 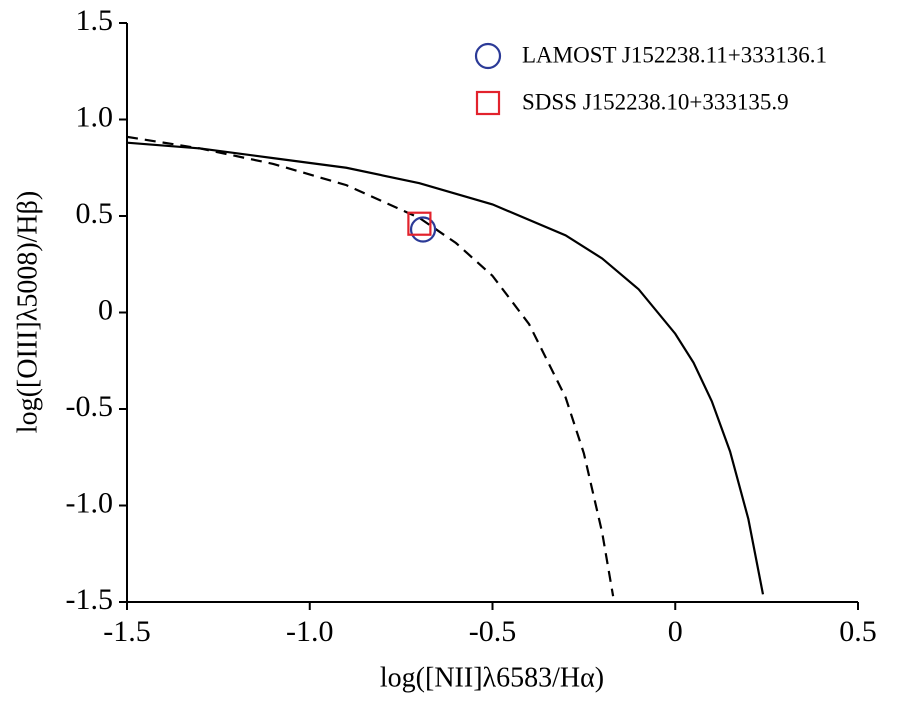 What do you see at coordinates (90, 502) in the screenshot?
I see `y-tick-label: -1.0` at bounding box center [90, 502].